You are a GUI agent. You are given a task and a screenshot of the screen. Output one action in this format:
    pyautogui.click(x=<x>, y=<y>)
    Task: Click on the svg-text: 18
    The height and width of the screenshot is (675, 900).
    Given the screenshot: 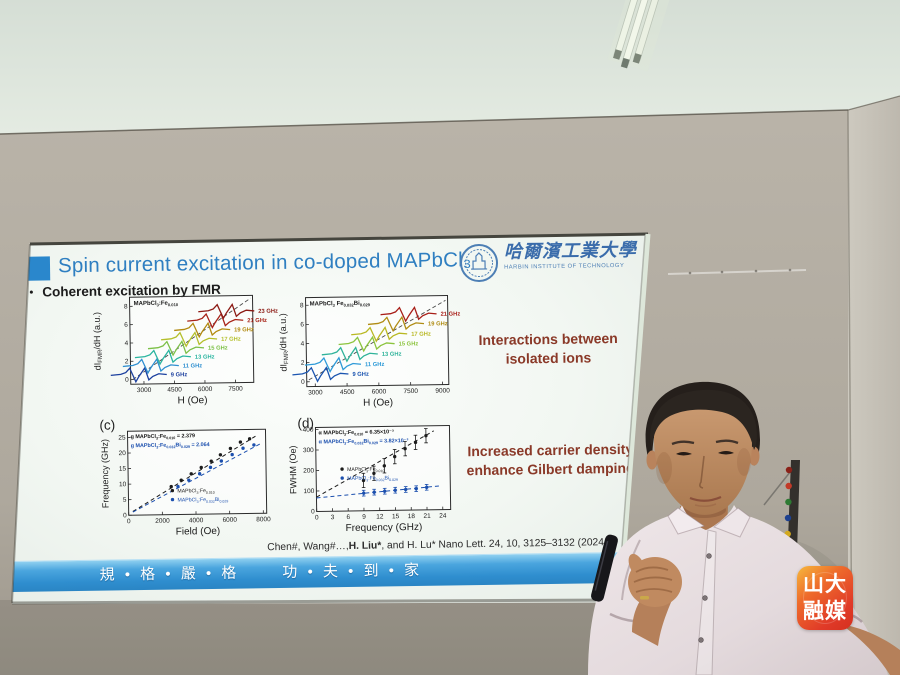 What is the action you would take?
    pyautogui.click(x=412, y=516)
    